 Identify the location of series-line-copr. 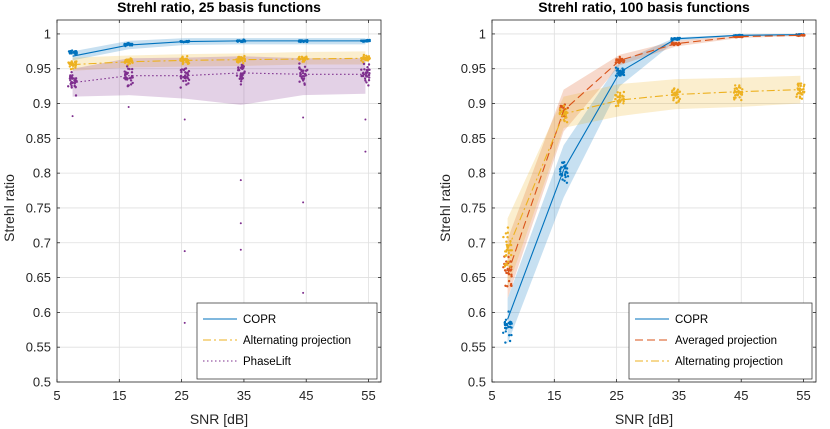
(219, 48).